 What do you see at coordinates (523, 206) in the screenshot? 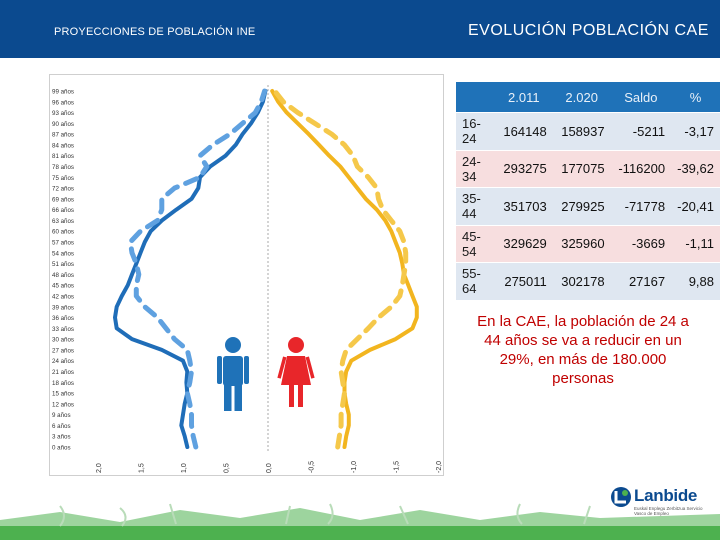
I see `table-cell: 351703` at bounding box center [523, 206].